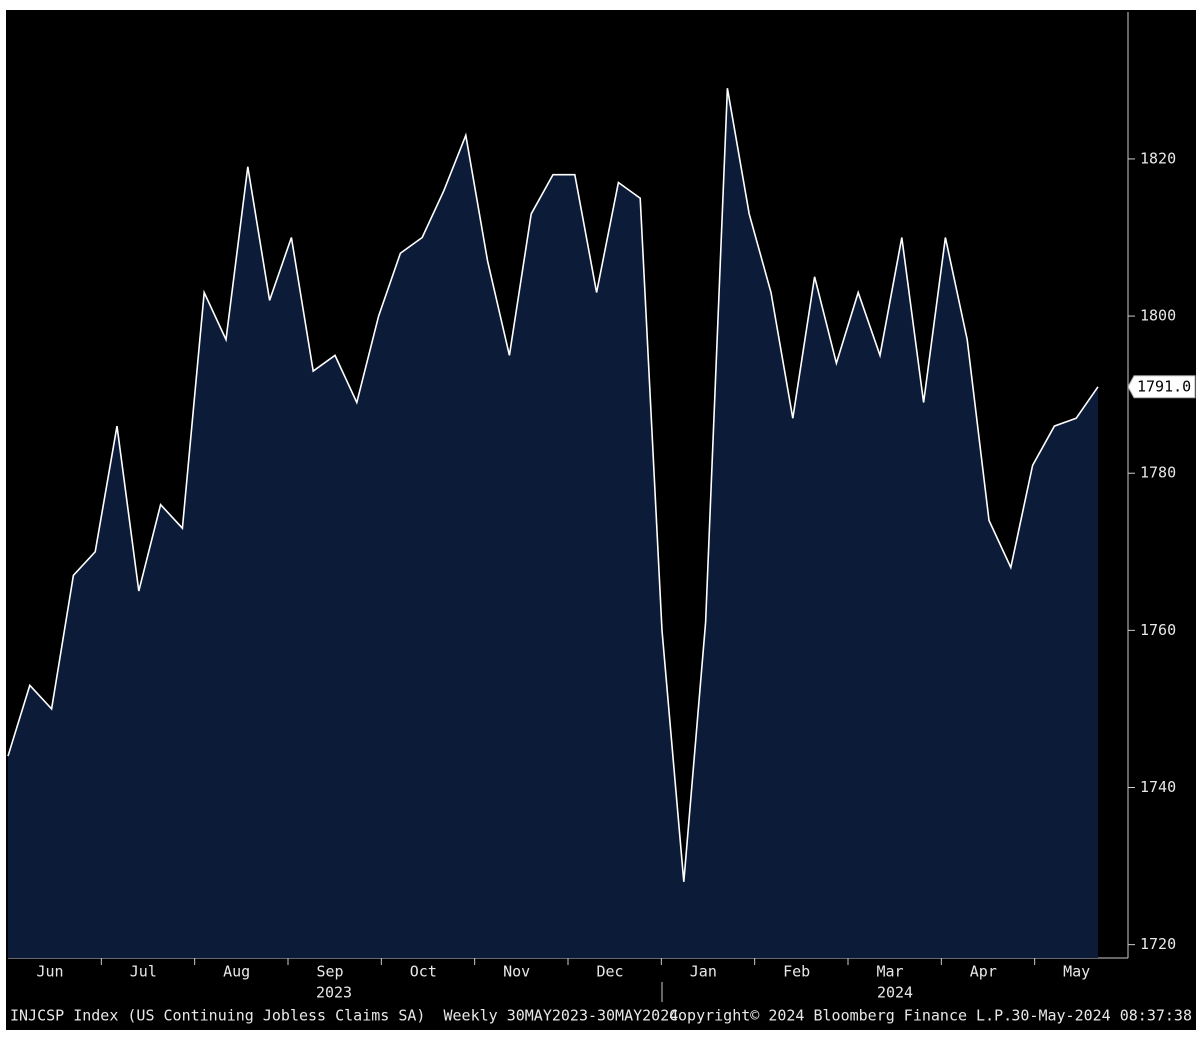  Describe the element at coordinates (895, 993) in the screenshot. I see `year-label: 2024` at that location.